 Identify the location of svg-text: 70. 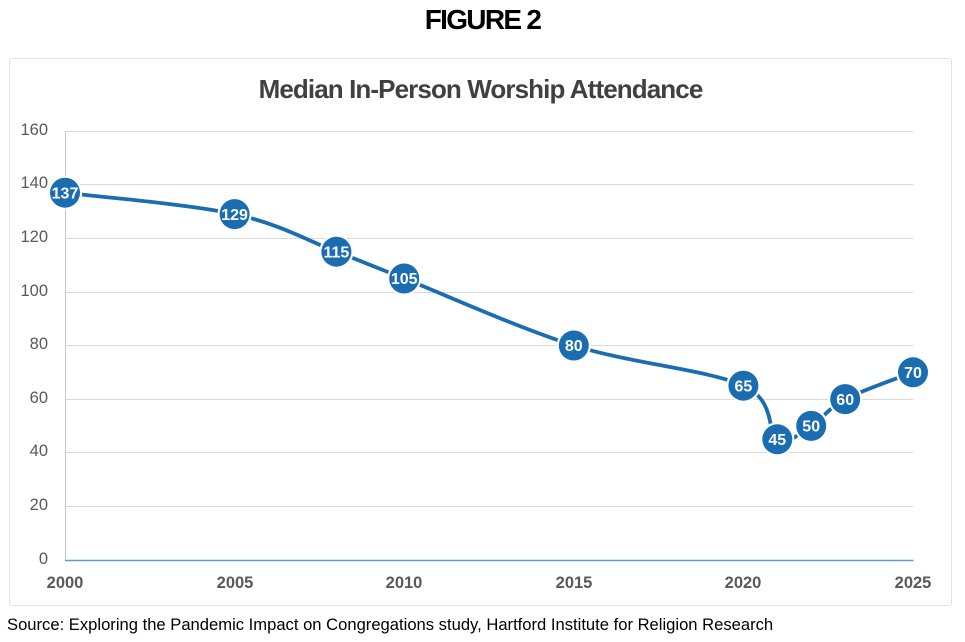
(913, 373).